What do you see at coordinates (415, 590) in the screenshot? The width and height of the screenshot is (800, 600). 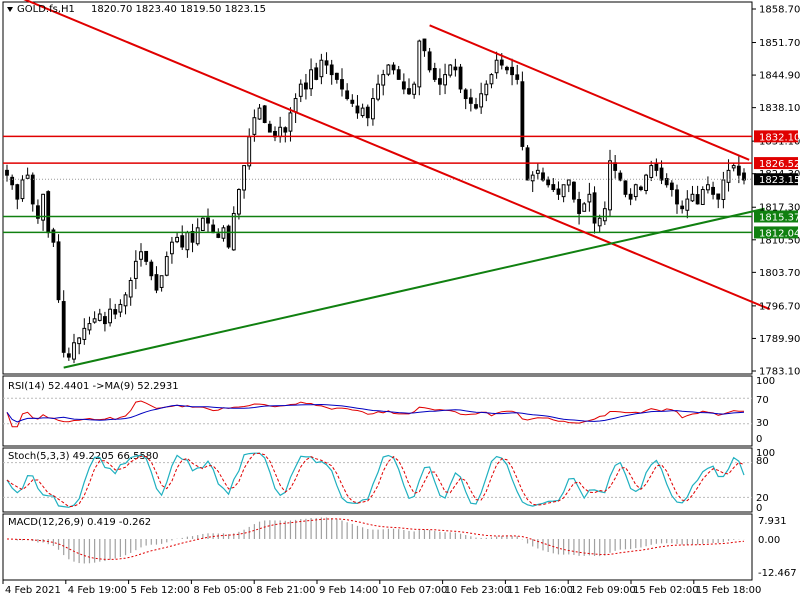 I see `time-tick-label: 10 Feb 07:00` at bounding box center [415, 590].